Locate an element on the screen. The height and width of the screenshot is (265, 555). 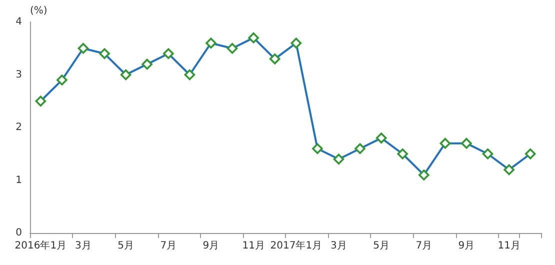
x-tick-label: 2016年1月 is located at coordinates (40, 246).